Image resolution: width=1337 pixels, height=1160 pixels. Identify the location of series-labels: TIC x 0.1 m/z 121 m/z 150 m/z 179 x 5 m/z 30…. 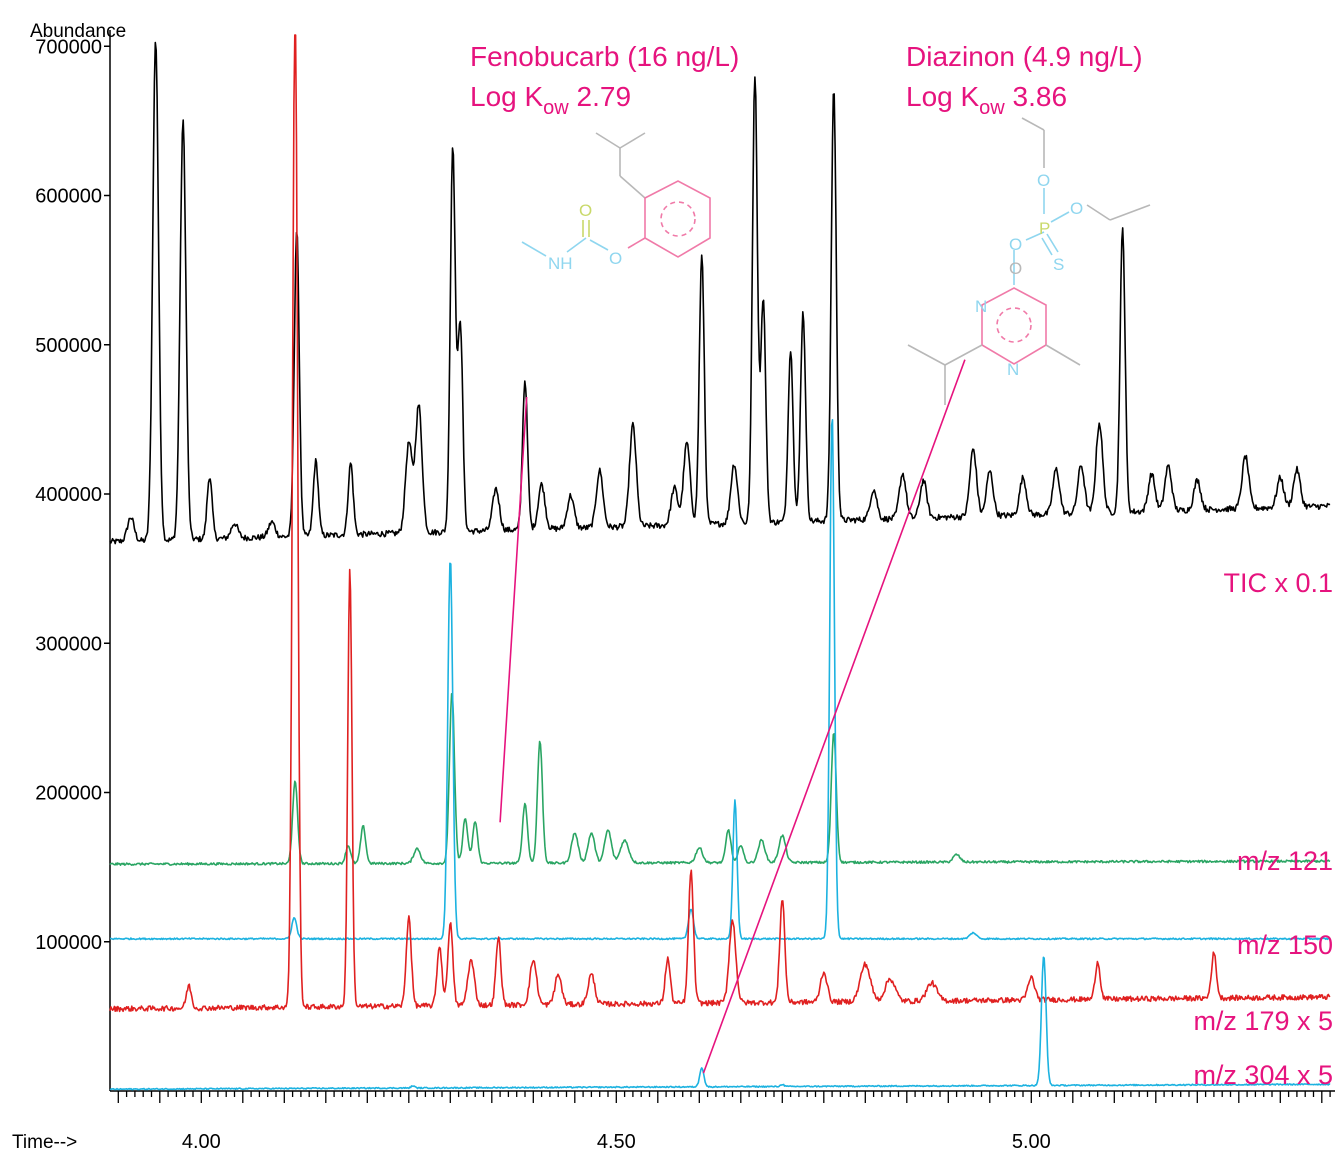
(1263, 829).